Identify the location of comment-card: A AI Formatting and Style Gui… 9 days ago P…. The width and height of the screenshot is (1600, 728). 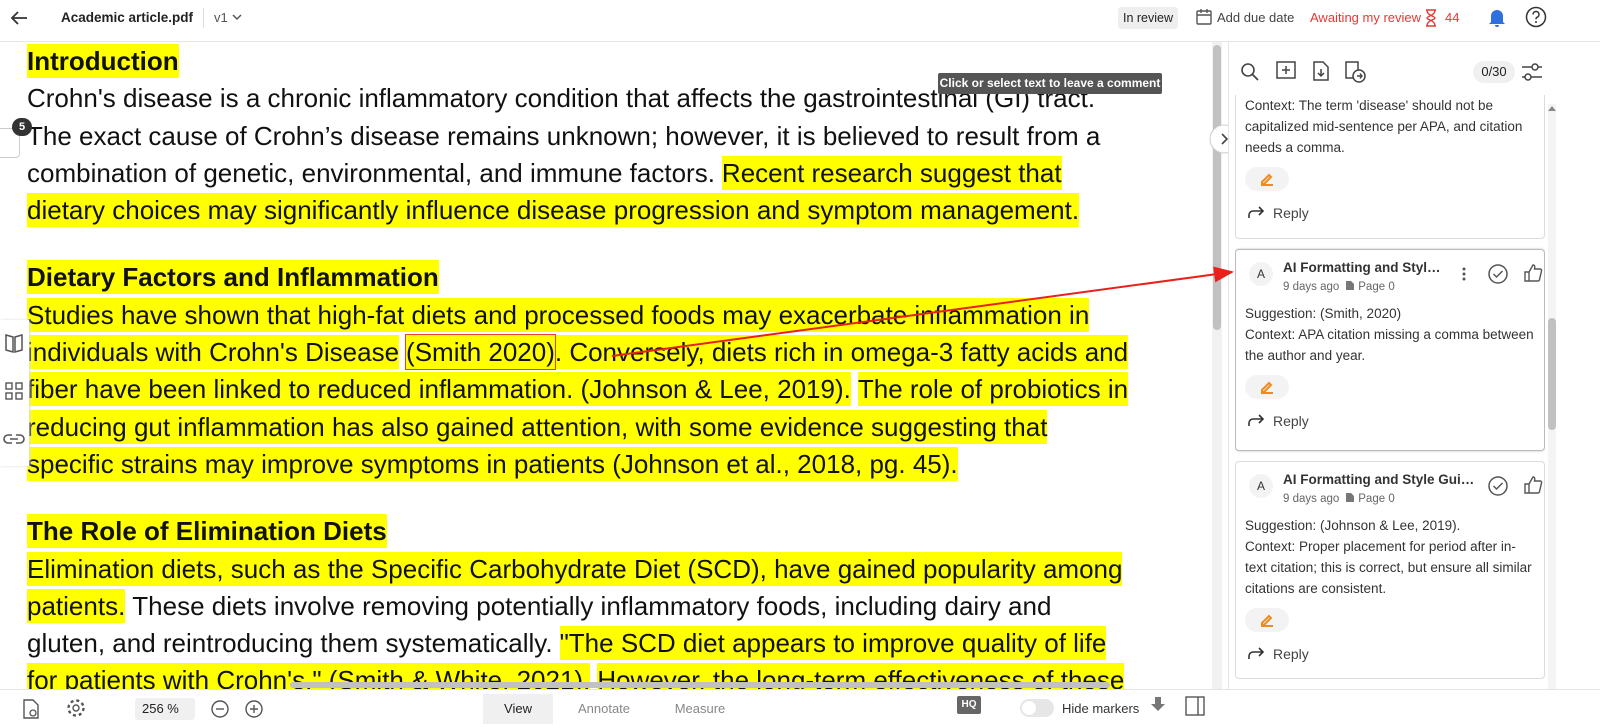
(1390, 570).